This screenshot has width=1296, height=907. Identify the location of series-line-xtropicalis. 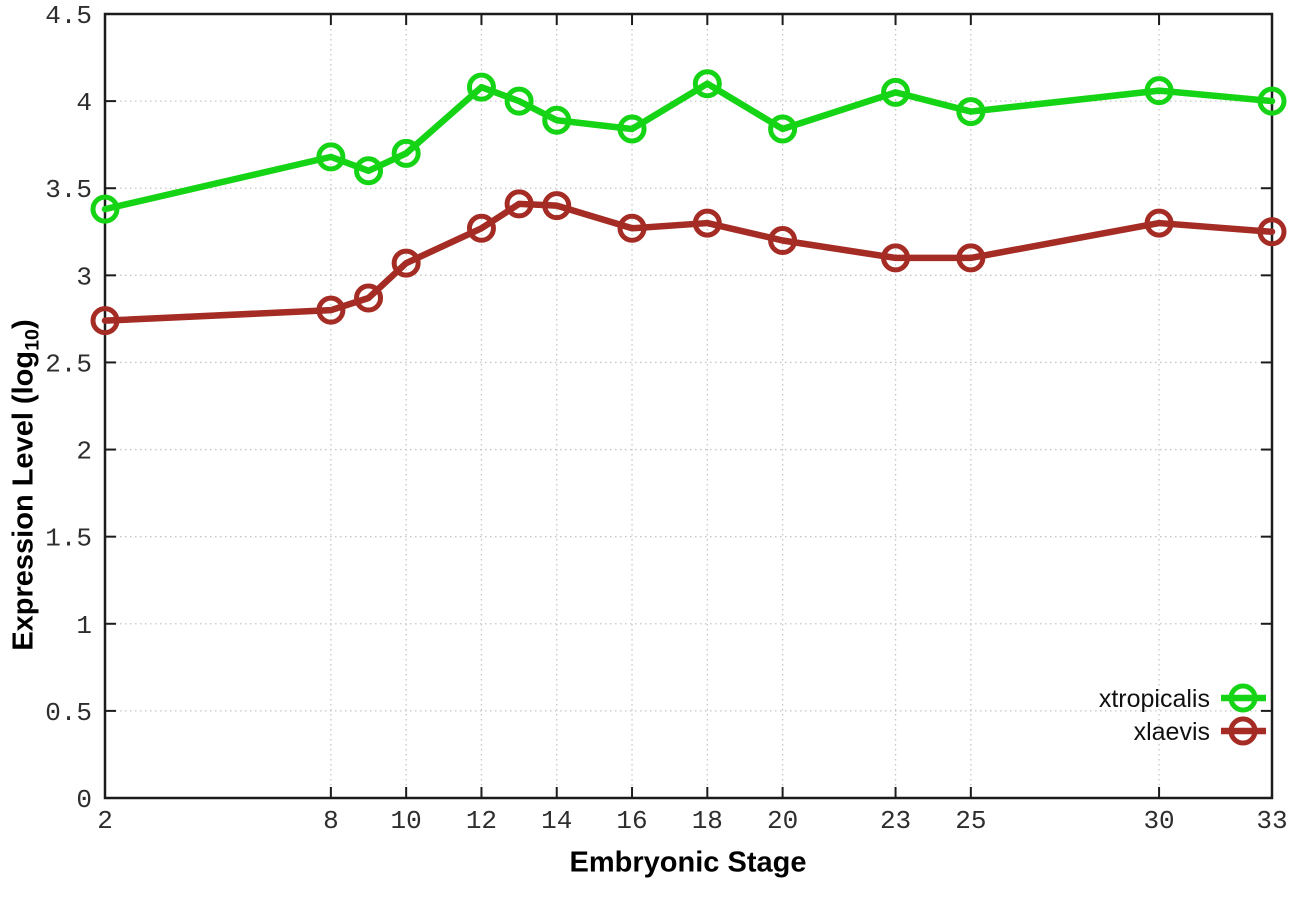
(688, 146).